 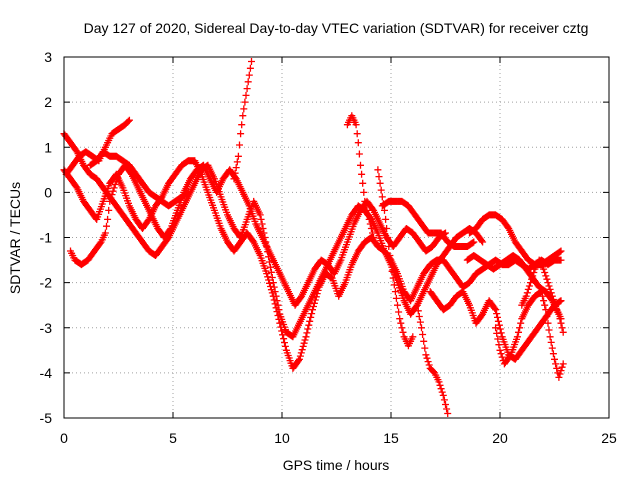 I want to click on x-tick-label: 20, so click(x=500, y=438).